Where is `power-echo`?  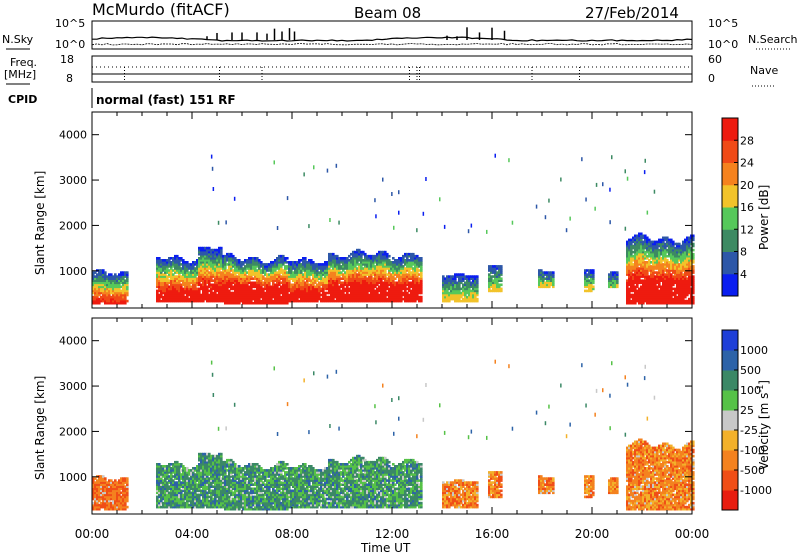
power-echo is located at coordinates (468, 231).